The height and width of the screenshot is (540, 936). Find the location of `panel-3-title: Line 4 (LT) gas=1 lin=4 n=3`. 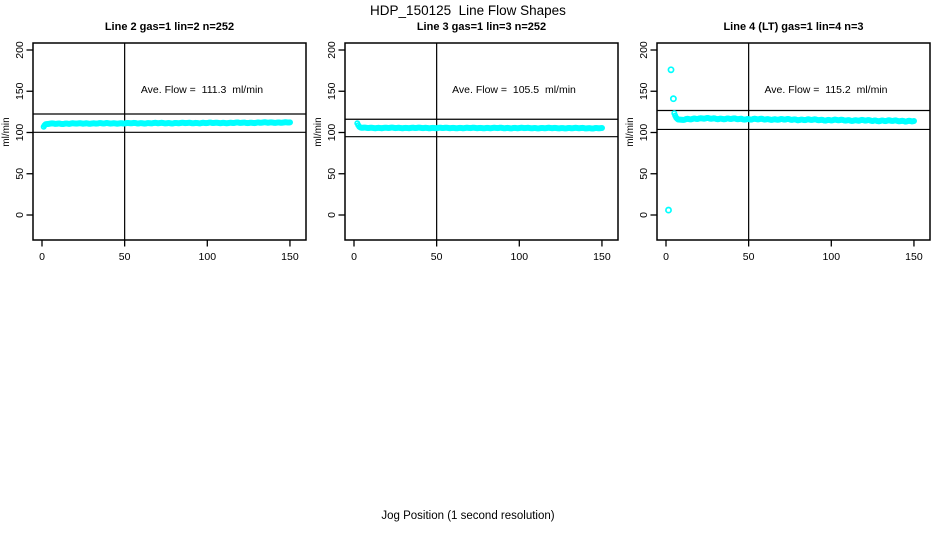

panel-3-title: Line 4 (LT) gas=1 lin=4 n=3 is located at coordinates (793, 27).